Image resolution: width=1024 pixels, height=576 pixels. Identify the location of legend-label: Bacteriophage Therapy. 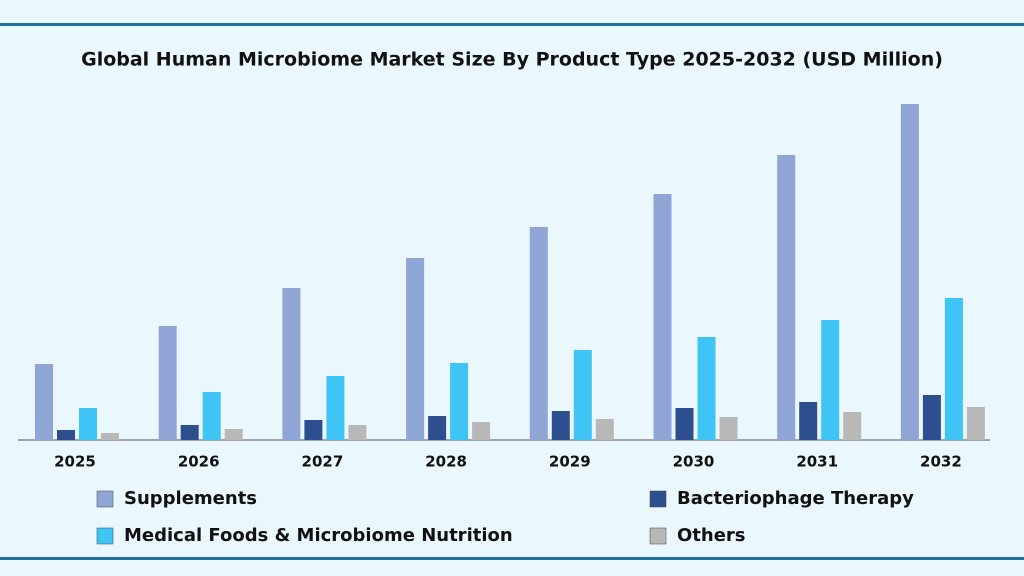
(795, 498).